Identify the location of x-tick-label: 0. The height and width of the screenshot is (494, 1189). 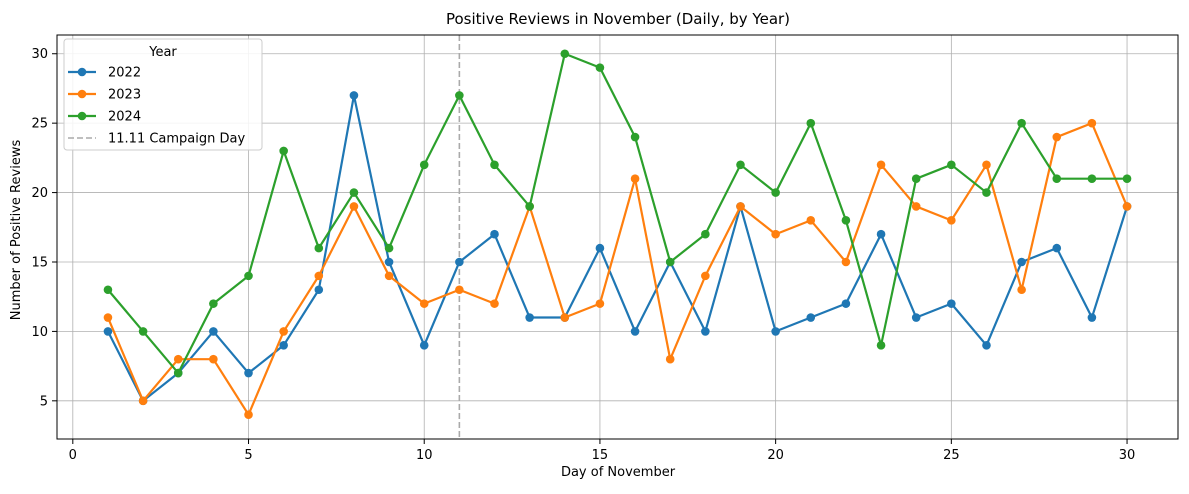
(73, 455).